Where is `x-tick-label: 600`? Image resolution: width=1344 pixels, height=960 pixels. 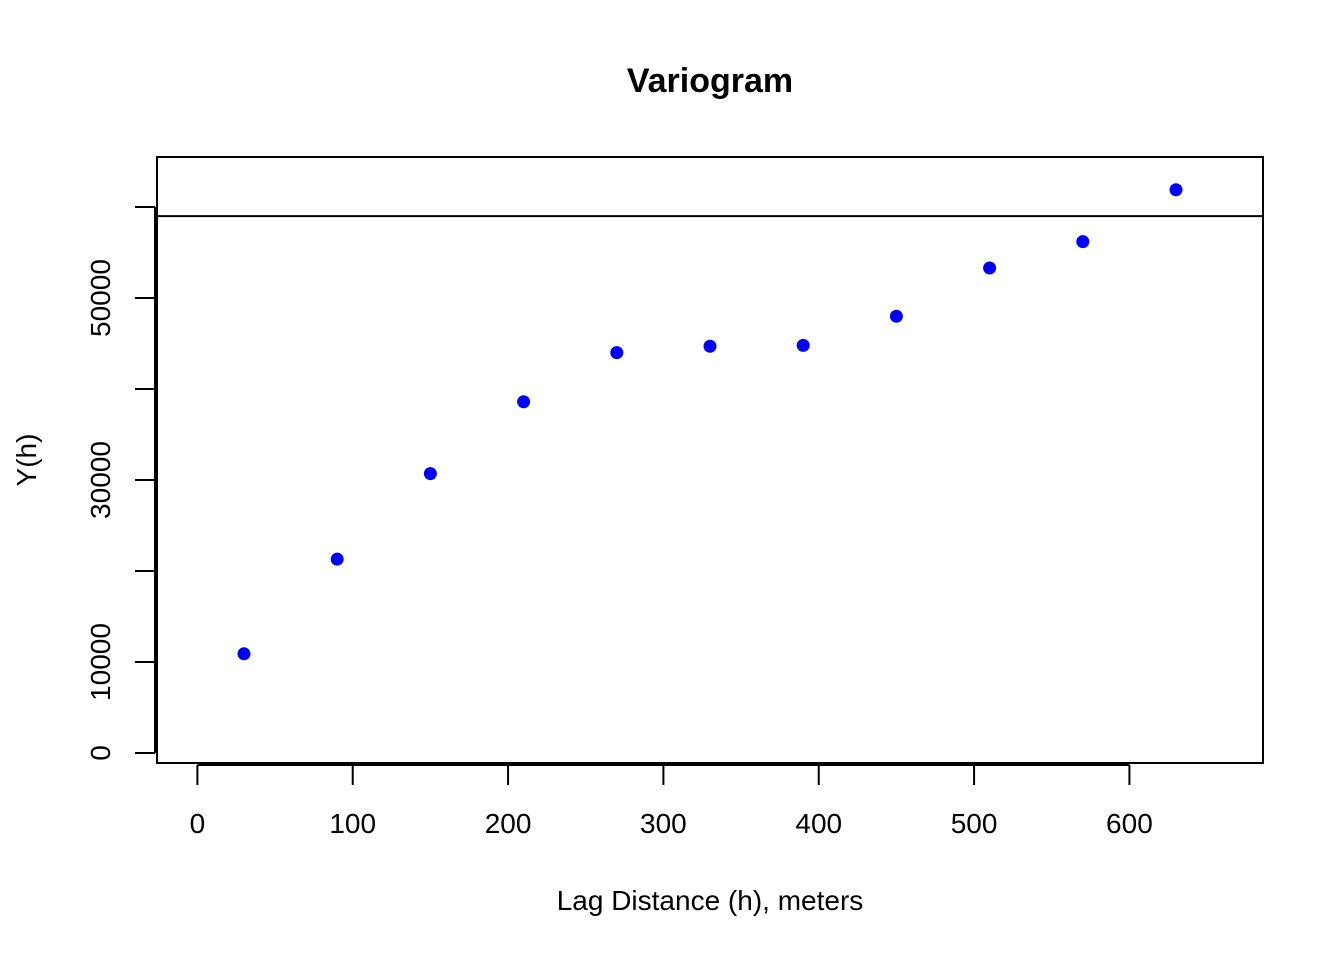 x-tick-label: 600 is located at coordinates (1129, 823).